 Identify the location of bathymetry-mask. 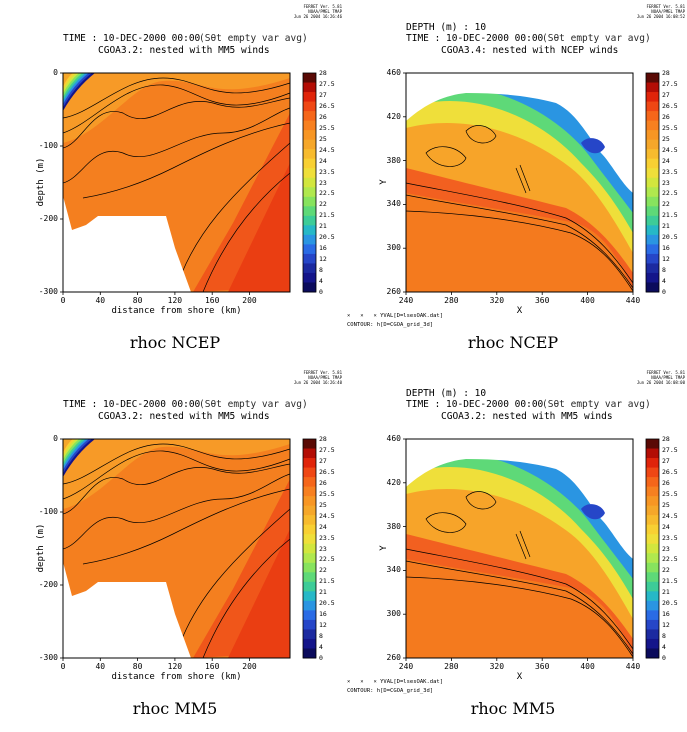
(127, 610).